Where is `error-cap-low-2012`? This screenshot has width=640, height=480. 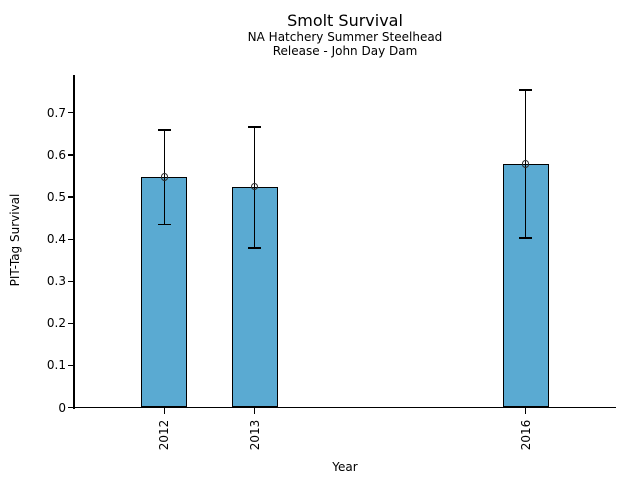 error-cap-low-2012 is located at coordinates (164, 224).